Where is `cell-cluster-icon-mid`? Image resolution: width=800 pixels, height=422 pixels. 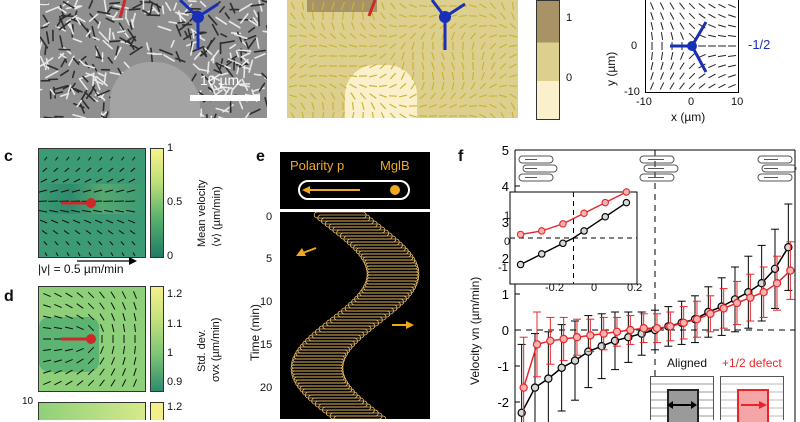 cell-cluster-icon-mid is located at coordinates (661, 169).